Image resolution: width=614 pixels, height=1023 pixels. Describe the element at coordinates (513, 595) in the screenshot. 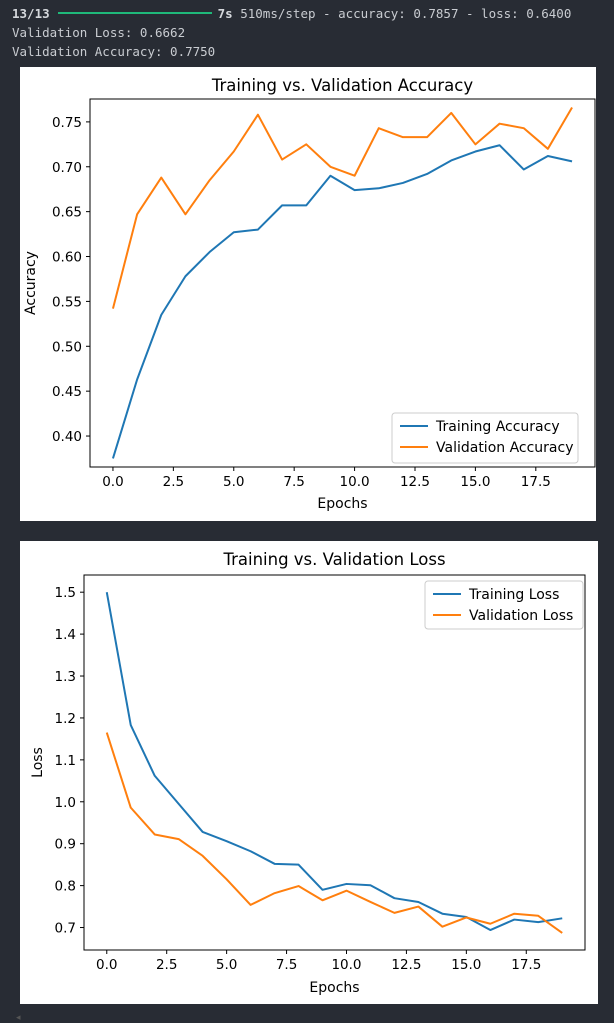

I see `legend-label: Training Loss` at that location.